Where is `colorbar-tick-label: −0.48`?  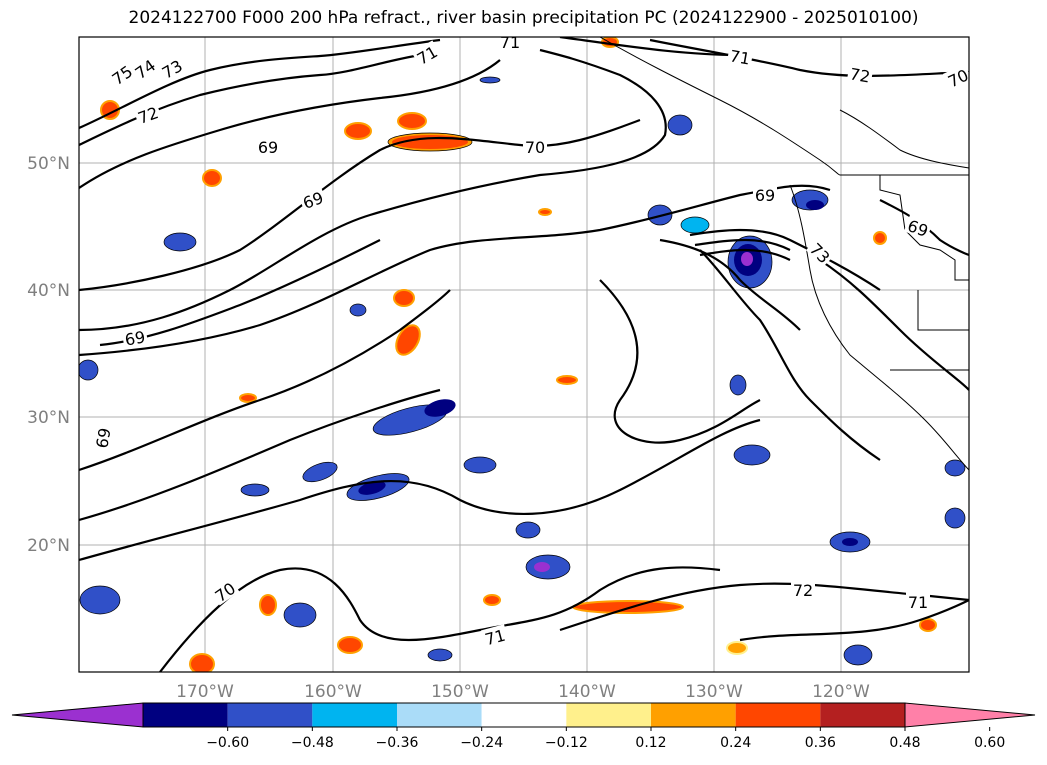 colorbar-tick-label: −0.48 is located at coordinates (312, 743).